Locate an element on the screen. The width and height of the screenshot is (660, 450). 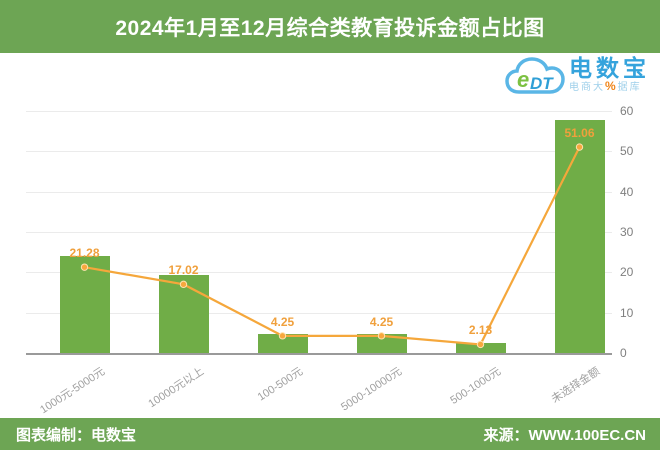
y-axis-tick-20: 20 is located at coordinates (627, 272).